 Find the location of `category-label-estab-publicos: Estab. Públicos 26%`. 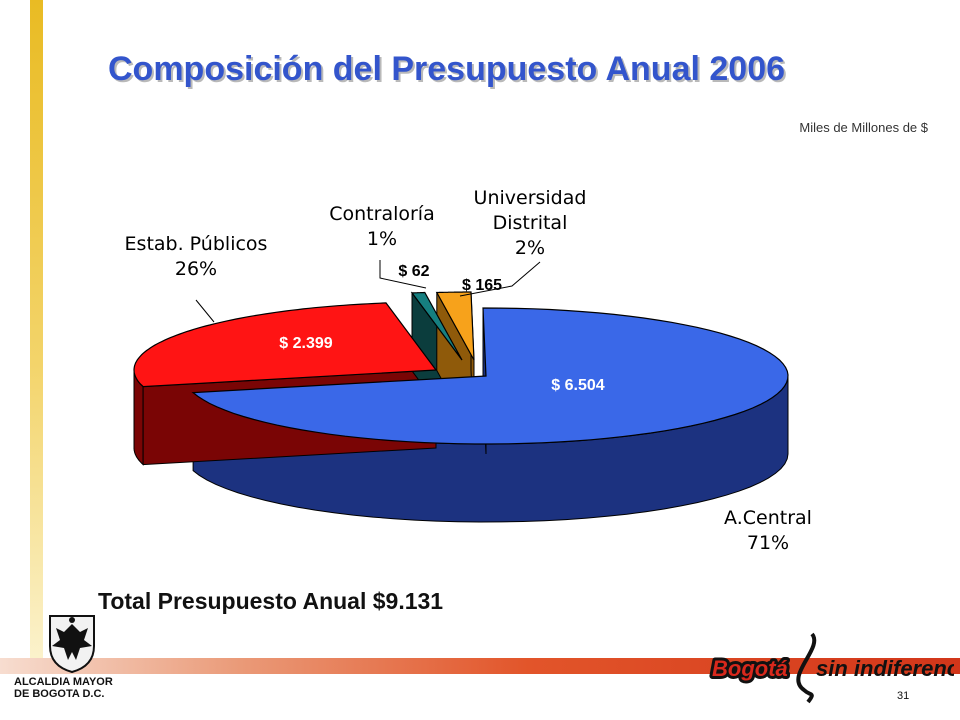

category-label-estab-publicos: Estab. Públicos 26% is located at coordinates (196, 256).